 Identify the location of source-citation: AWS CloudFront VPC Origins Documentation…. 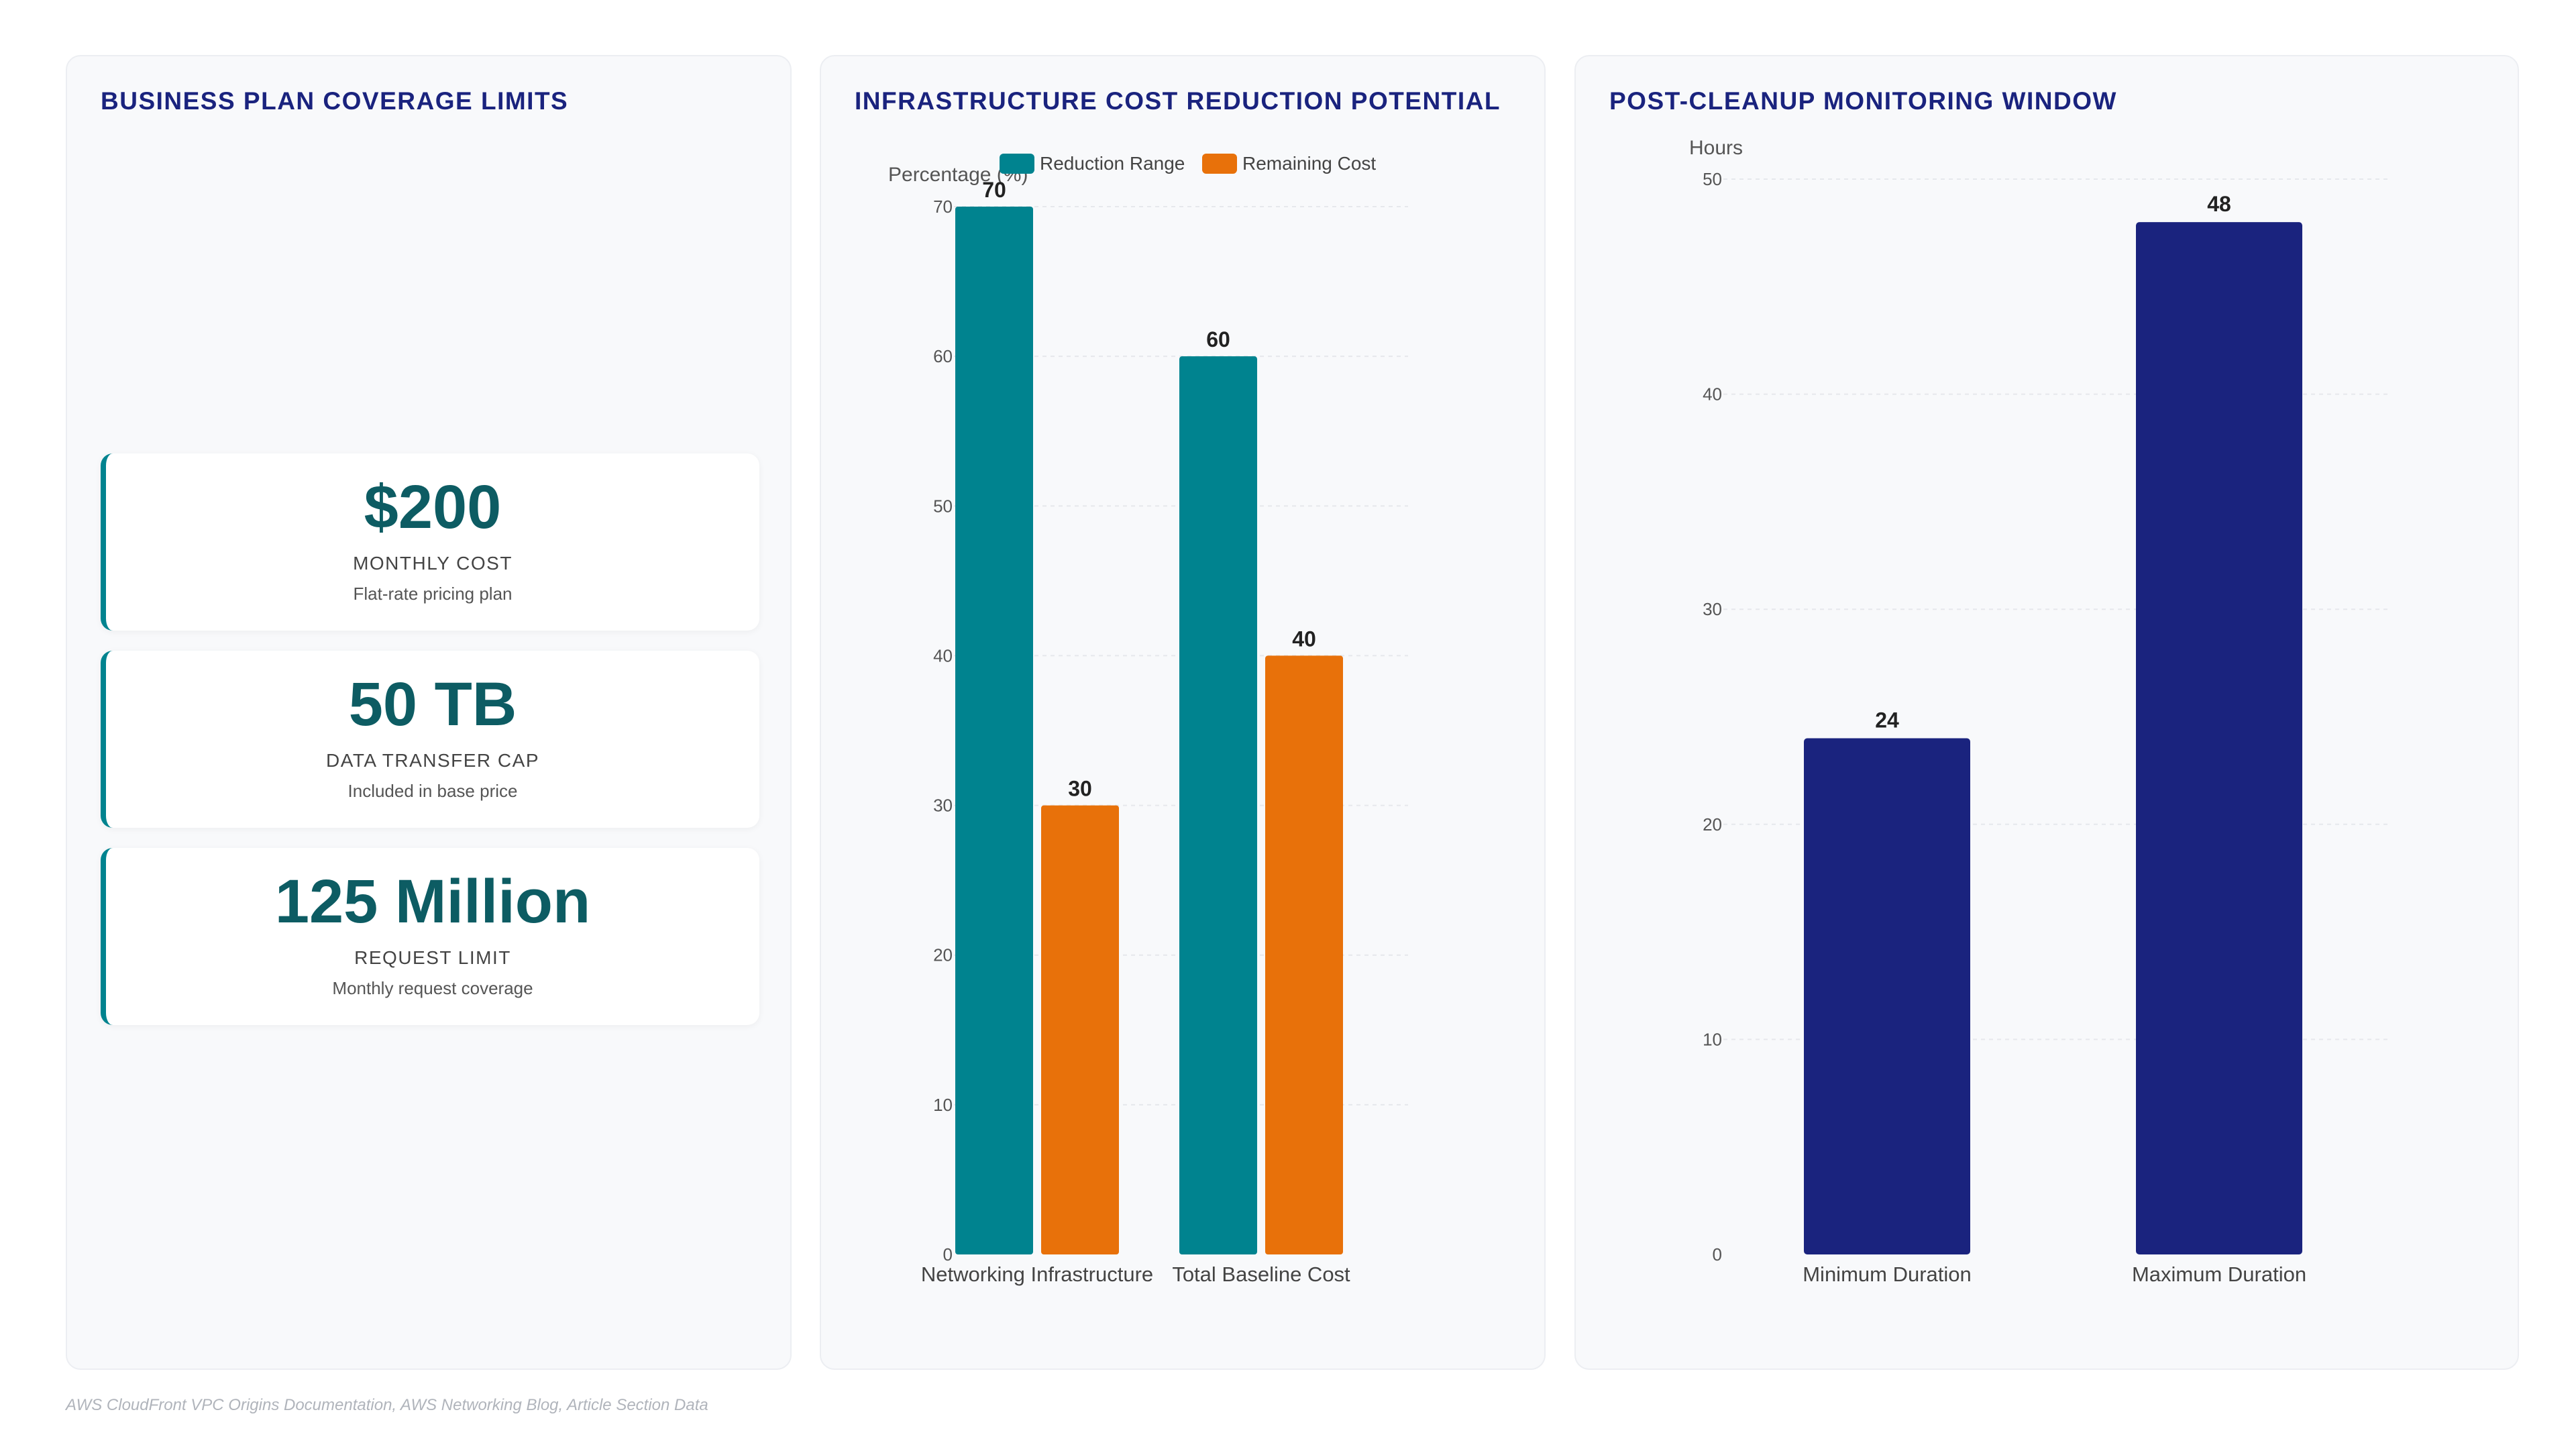
(387, 1405).